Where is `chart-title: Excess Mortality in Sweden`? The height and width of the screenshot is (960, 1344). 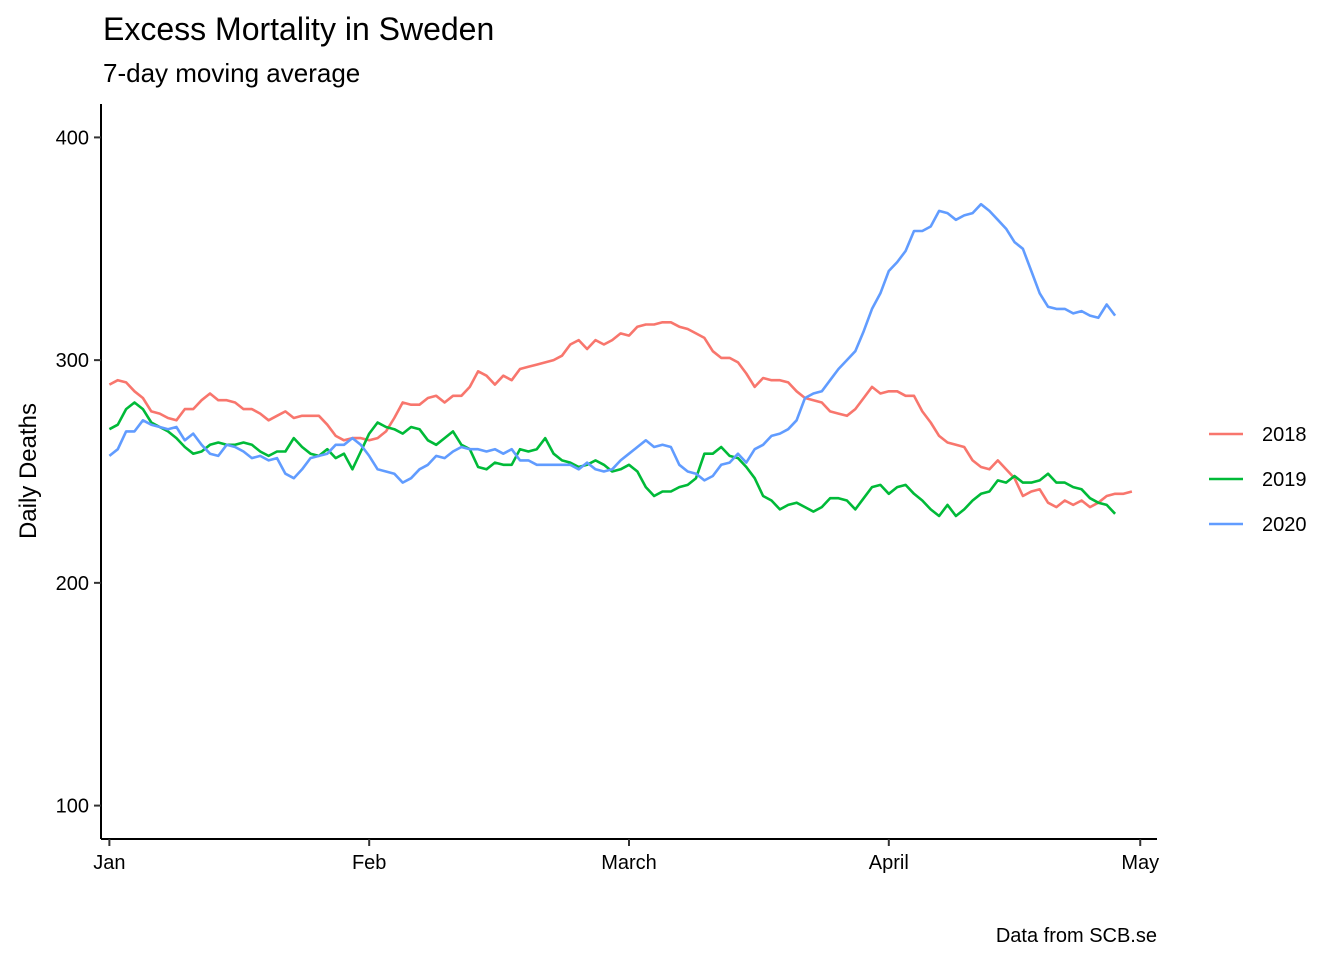 chart-title: Excess Mortality in Sweden is located at coordinates (298, 29).